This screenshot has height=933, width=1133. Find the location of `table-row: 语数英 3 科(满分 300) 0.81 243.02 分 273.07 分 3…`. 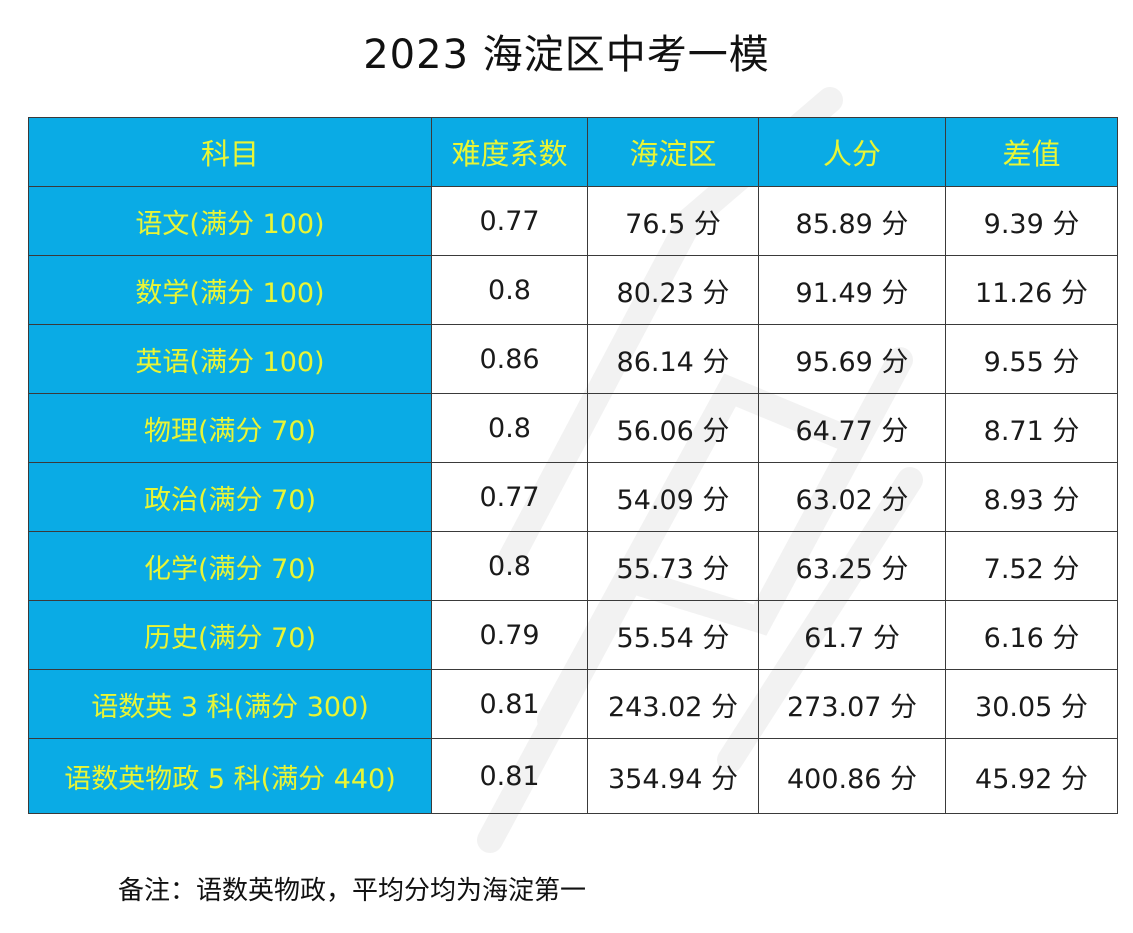

table-row: 语数英 3 科(满分 300) 0.81 243.02 分 273.07 分 3… is located at coordinates (573, 704).